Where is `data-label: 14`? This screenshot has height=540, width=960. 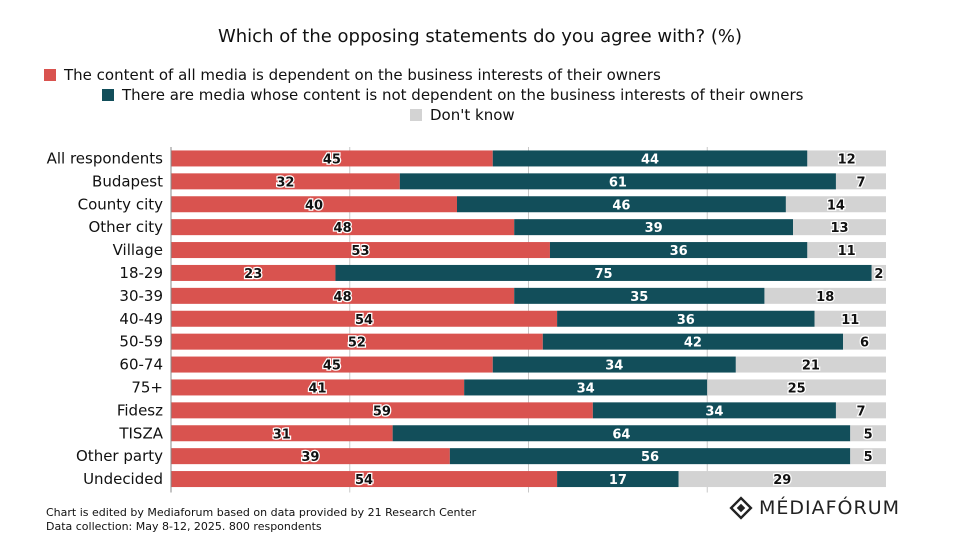
data-label: 14 is located at coordinates (836, 205).